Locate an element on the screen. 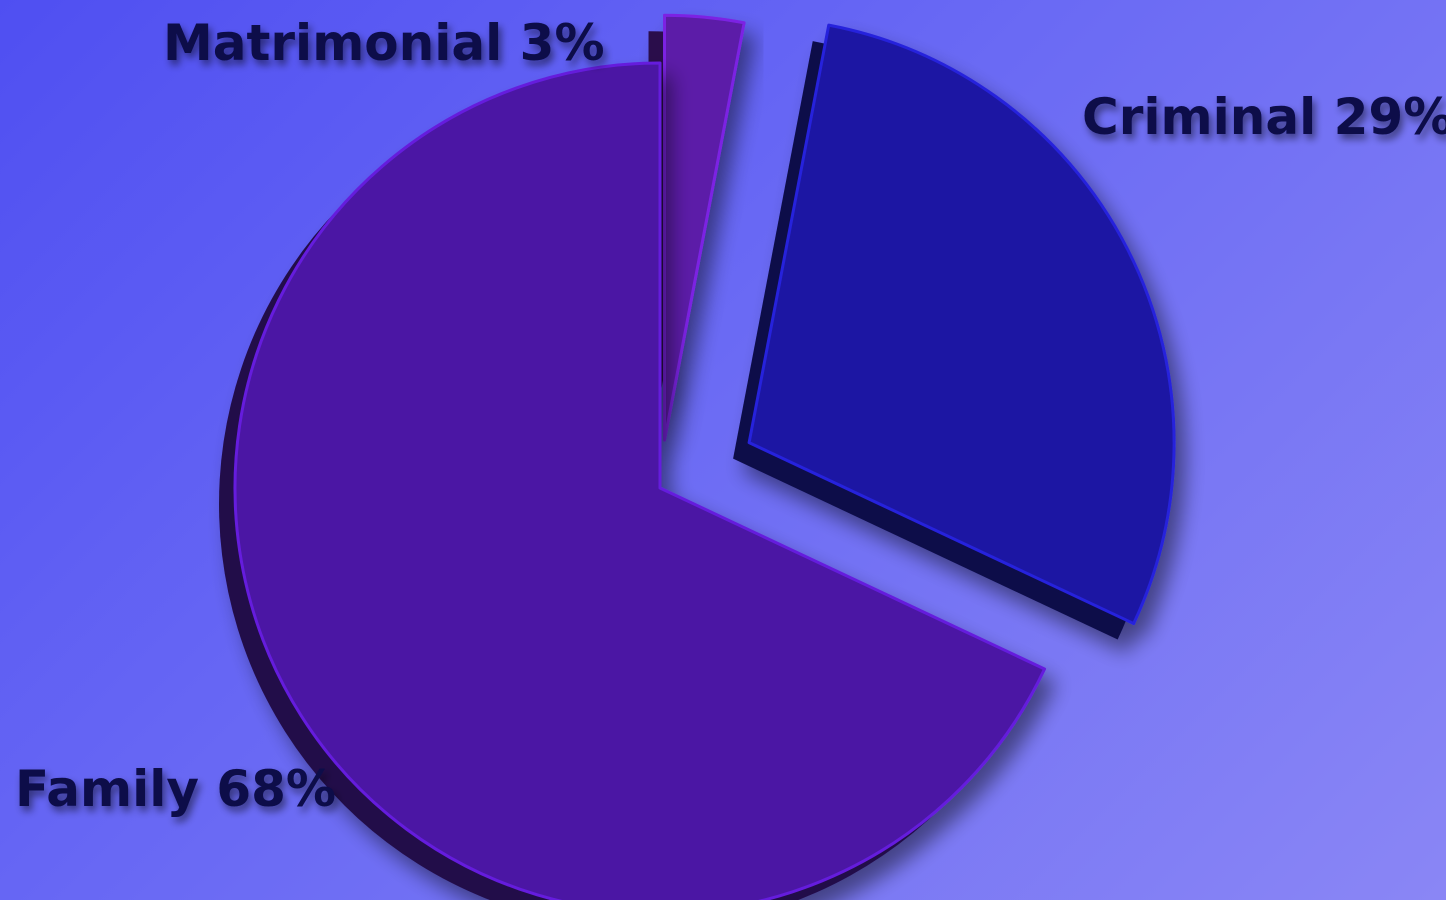 Image resolution: width=1446 pixels, height=900 pixels. slice-label-family: Family 68% is located at coordinates (175, 789).